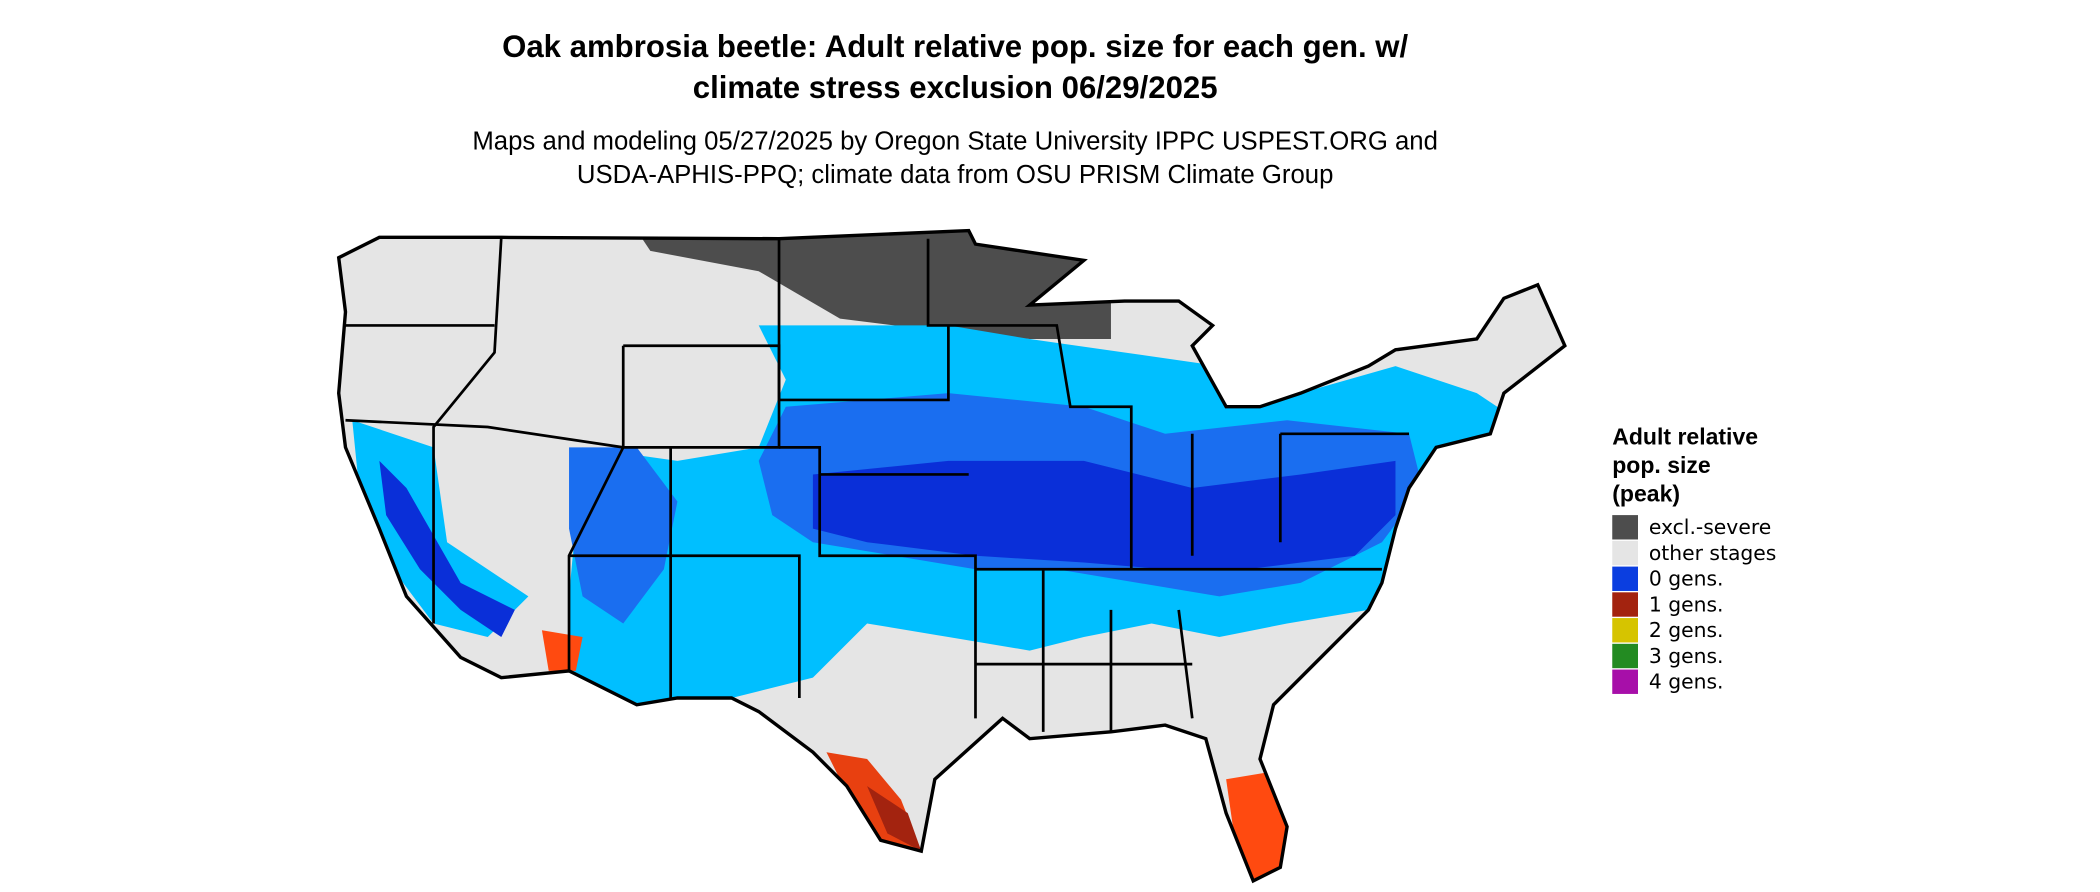  What do you see at coordinates (1686, 682) in the screenshot?
I see `legend-label: 4 gens.` at bounding box center [1686, 682].